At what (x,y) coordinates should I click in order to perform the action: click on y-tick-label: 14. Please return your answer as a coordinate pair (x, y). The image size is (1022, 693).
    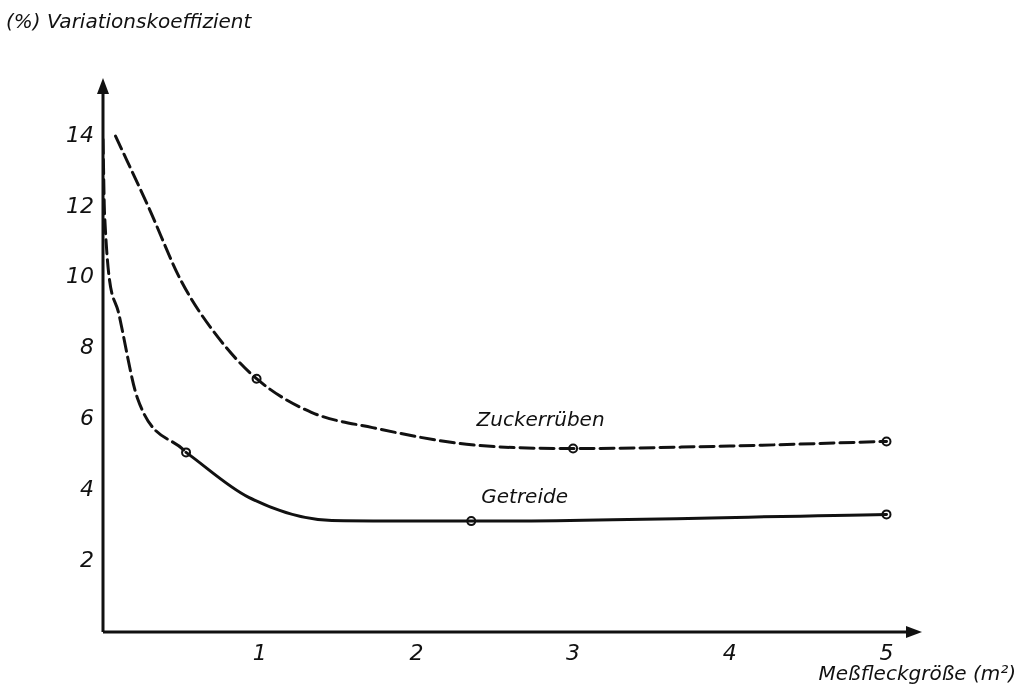
    Looking at the image, I should click on (80, 134).